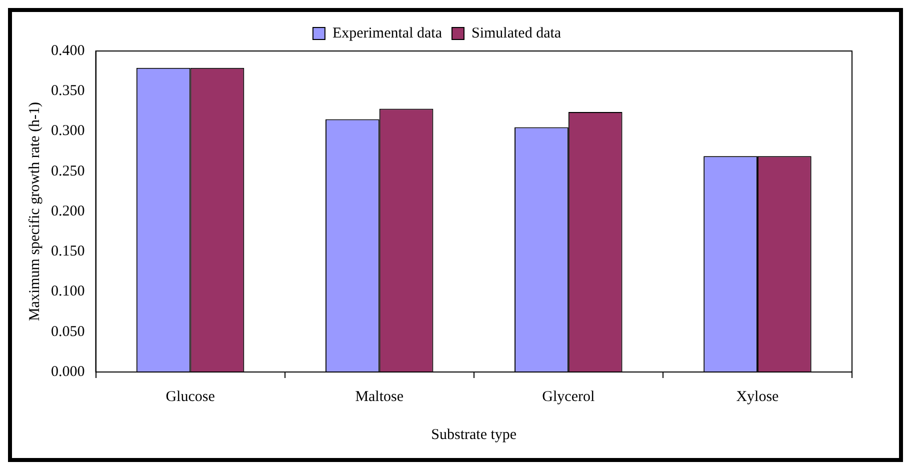 This screenshot has height=470, width=911. What do you see at coordinates (68, 372) in the screenshot?
I see `y-tick-label: 0.000` at bounding box center [68, 372].